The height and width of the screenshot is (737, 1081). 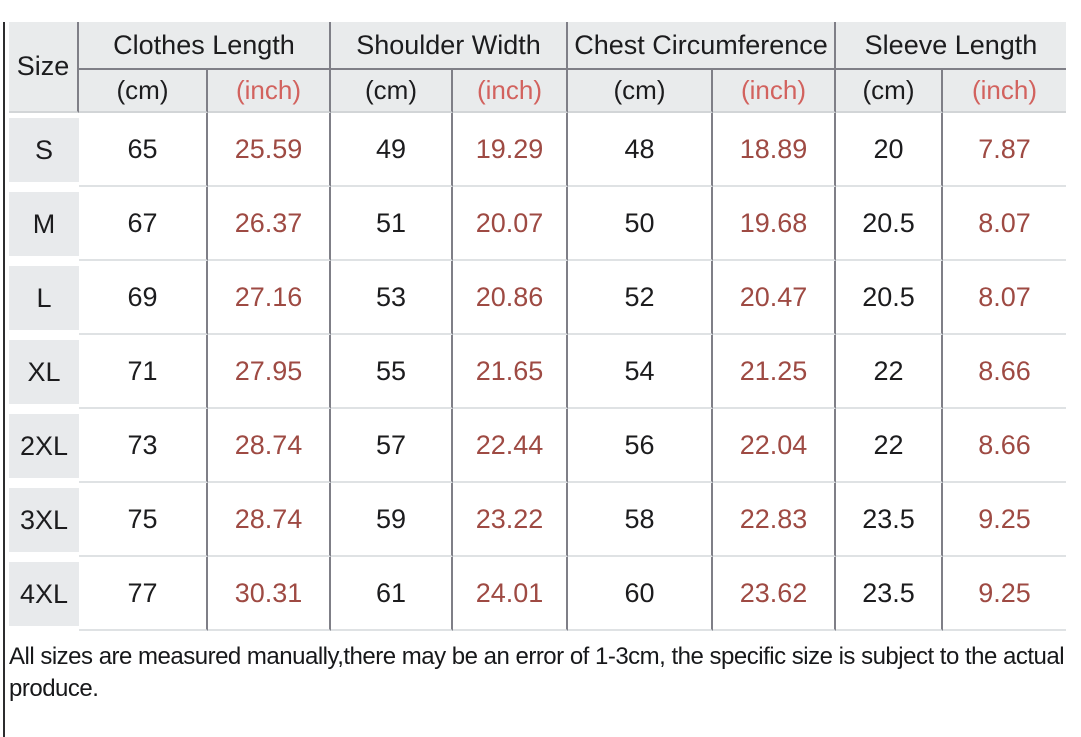 What do you see at coordinates (449, 46) in the screenshot?
I see `col-group-shoulder-width: Shoulder Width` at bounding box center [449, 46].